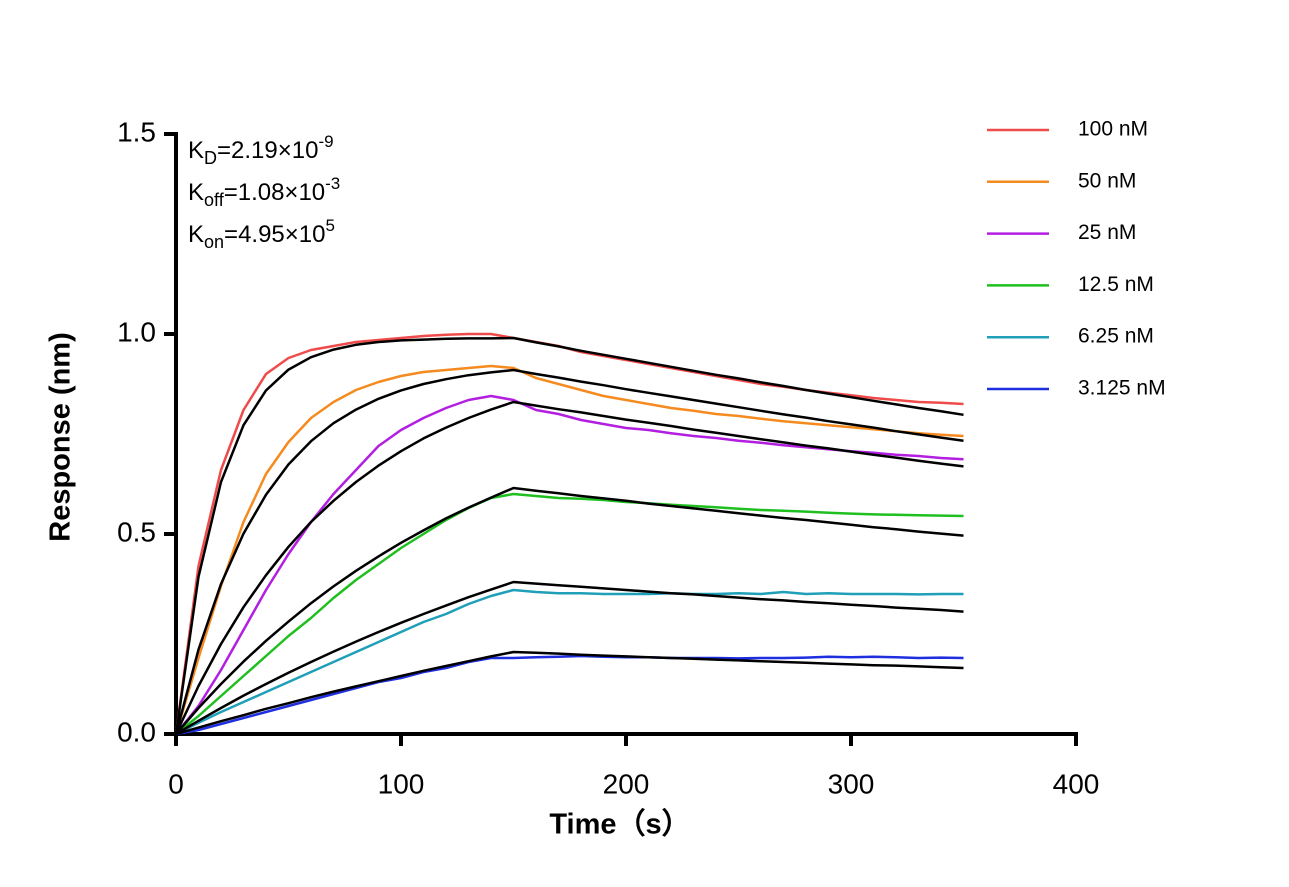 This screenshot has height=887, width=1289. Describe the element at coordinates (329, 225) in the screenshot. I see `annotation-exponent: 5` at that location.